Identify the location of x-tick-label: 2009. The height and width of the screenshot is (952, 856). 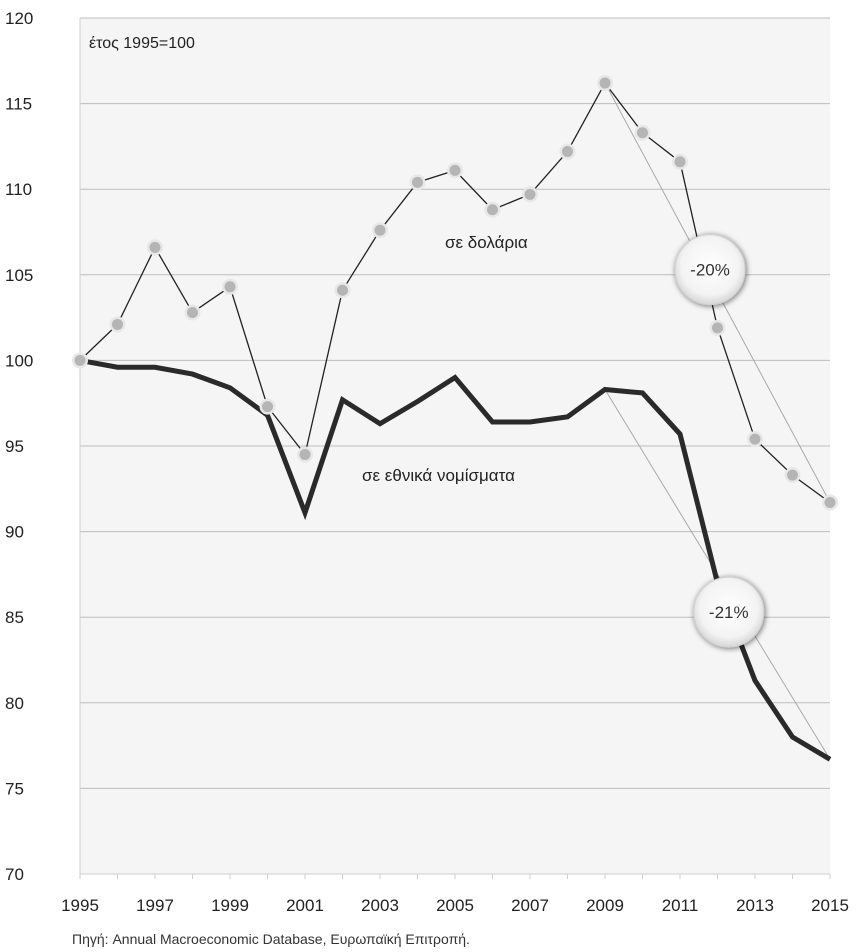
(605, 905).